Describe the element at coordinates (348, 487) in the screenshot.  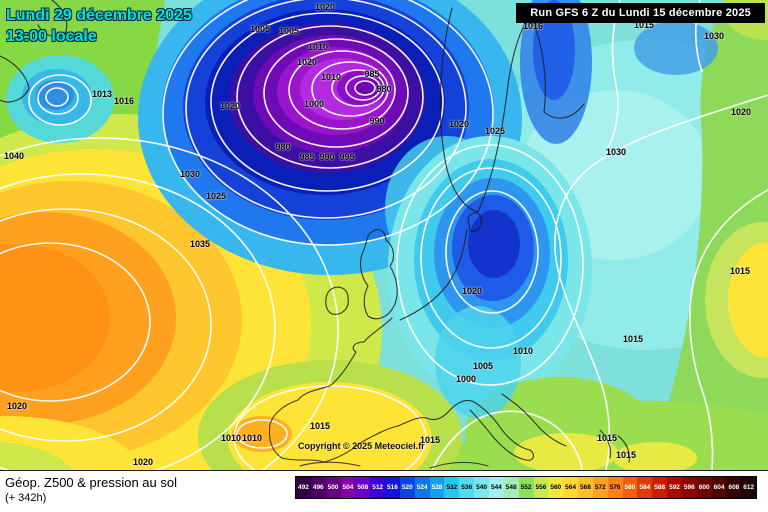
I see `colorbar-cell: 504` at that location.